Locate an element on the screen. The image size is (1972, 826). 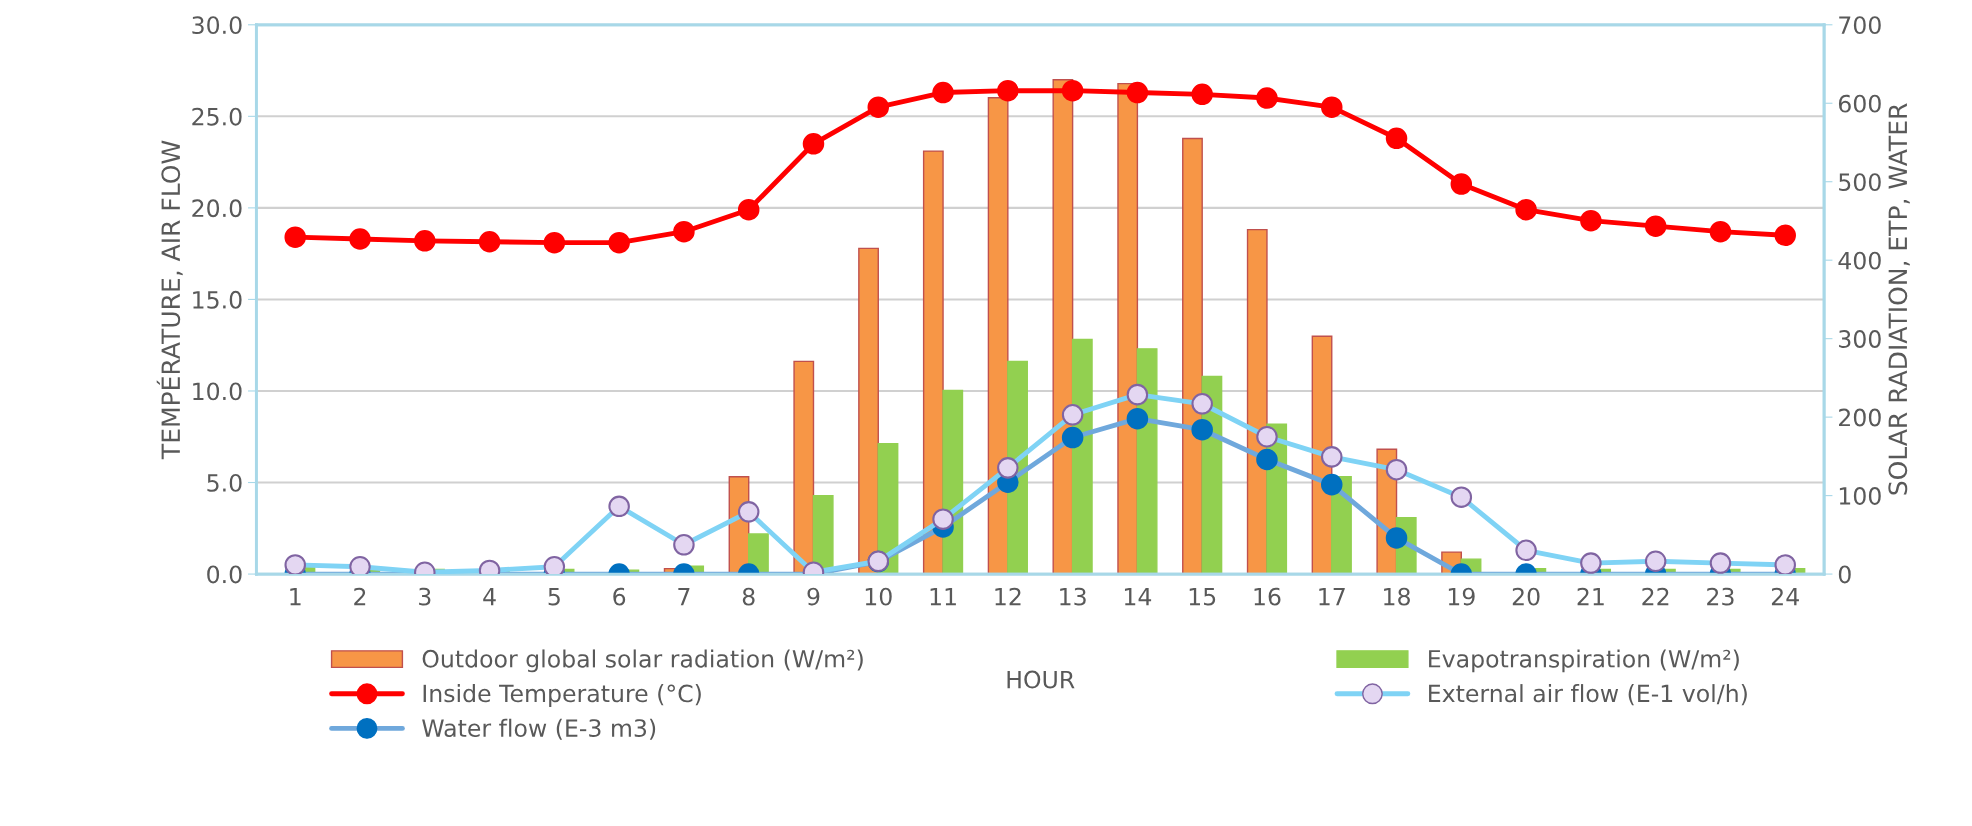
x-tick-label: 7 is located at coordinates (684, 596).